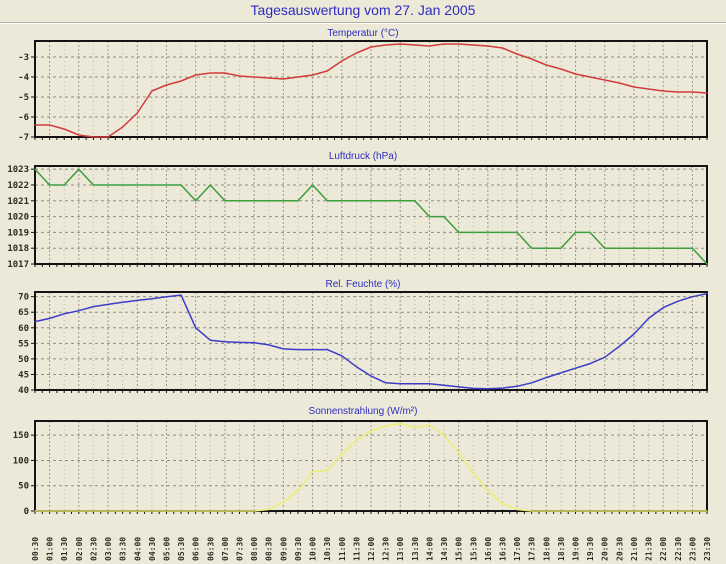 This screenshot has height=564, width=726. Describe the element at coordinates (23, 329) in the screenshot. I see `svg-text: 60` at that location.